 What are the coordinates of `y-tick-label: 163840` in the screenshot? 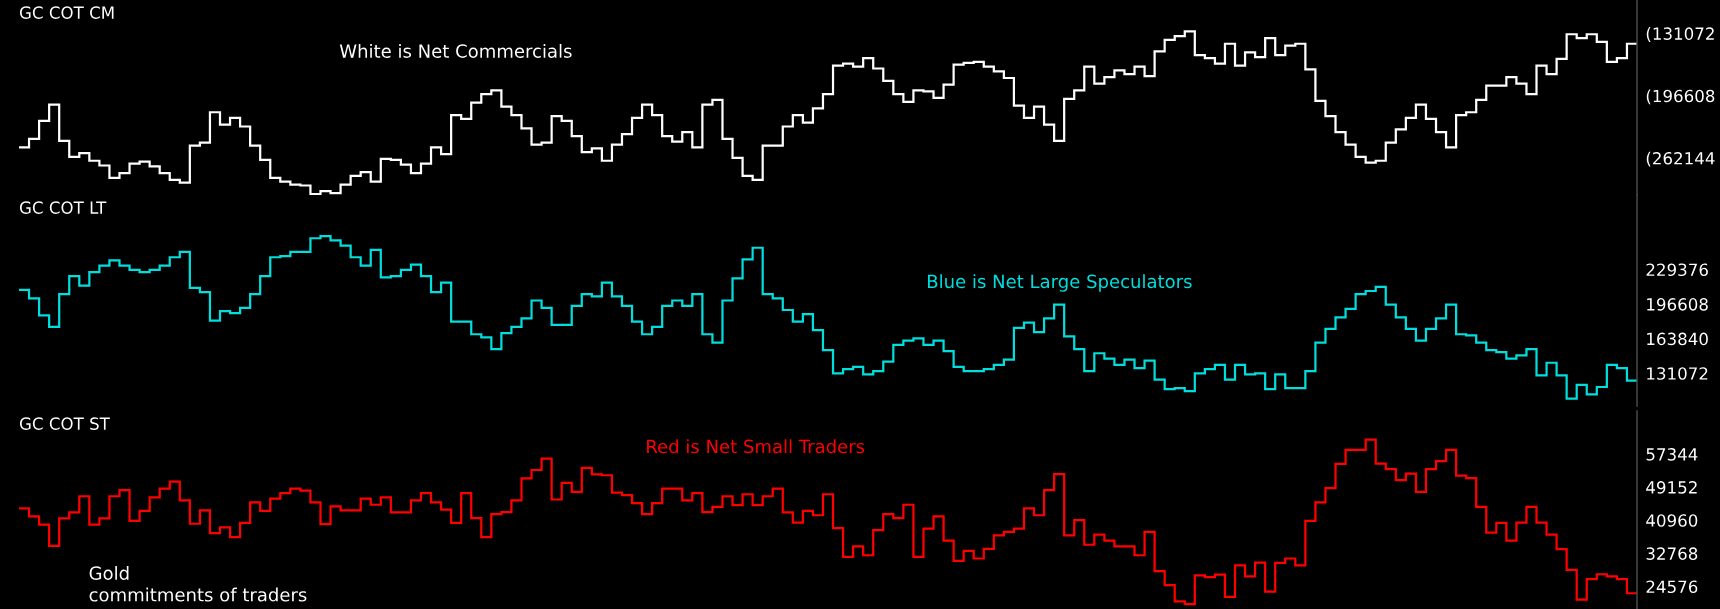 It's located at (1677, 339).